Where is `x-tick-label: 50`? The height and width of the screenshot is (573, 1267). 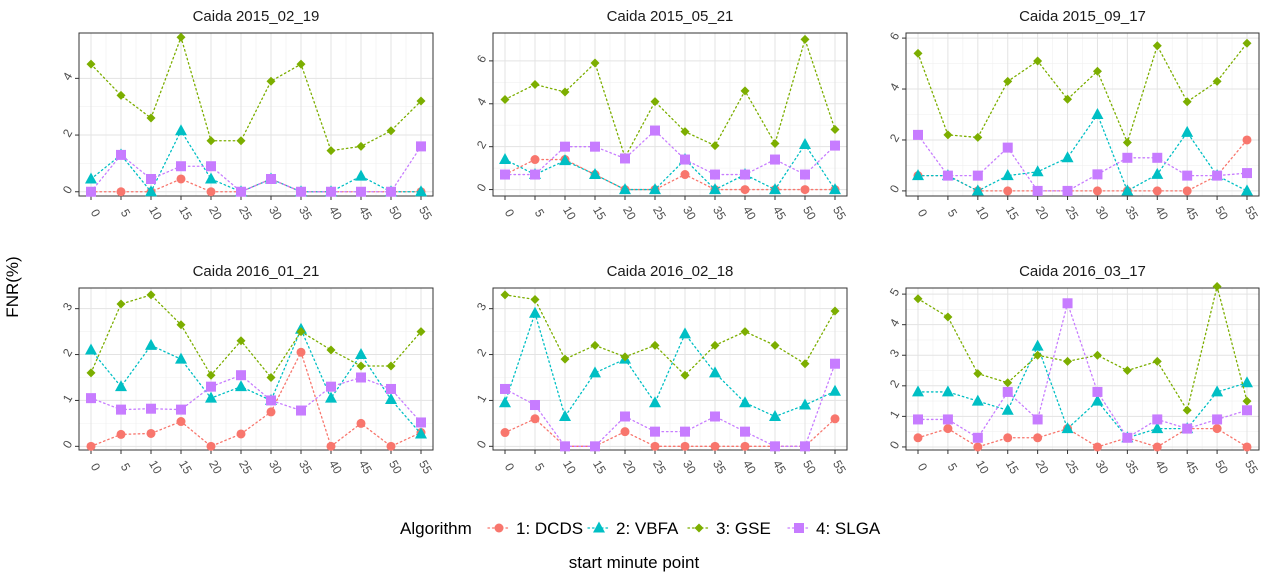
x-tick-label: 50 is located at coordinates (809, 213).